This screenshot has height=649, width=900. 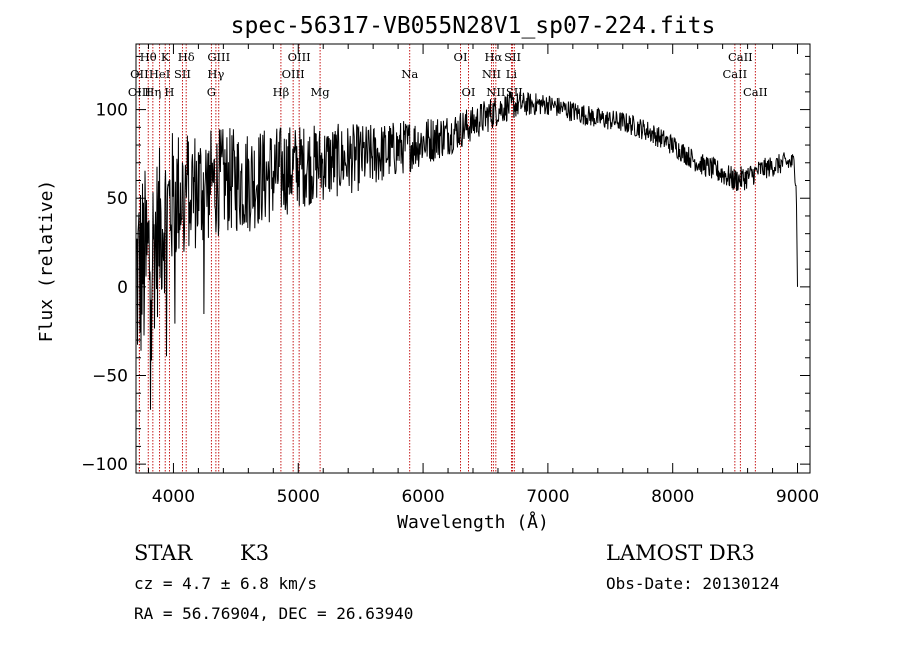 I want to click on spectral-line-label: Hβ, so click(x=281, y=92).